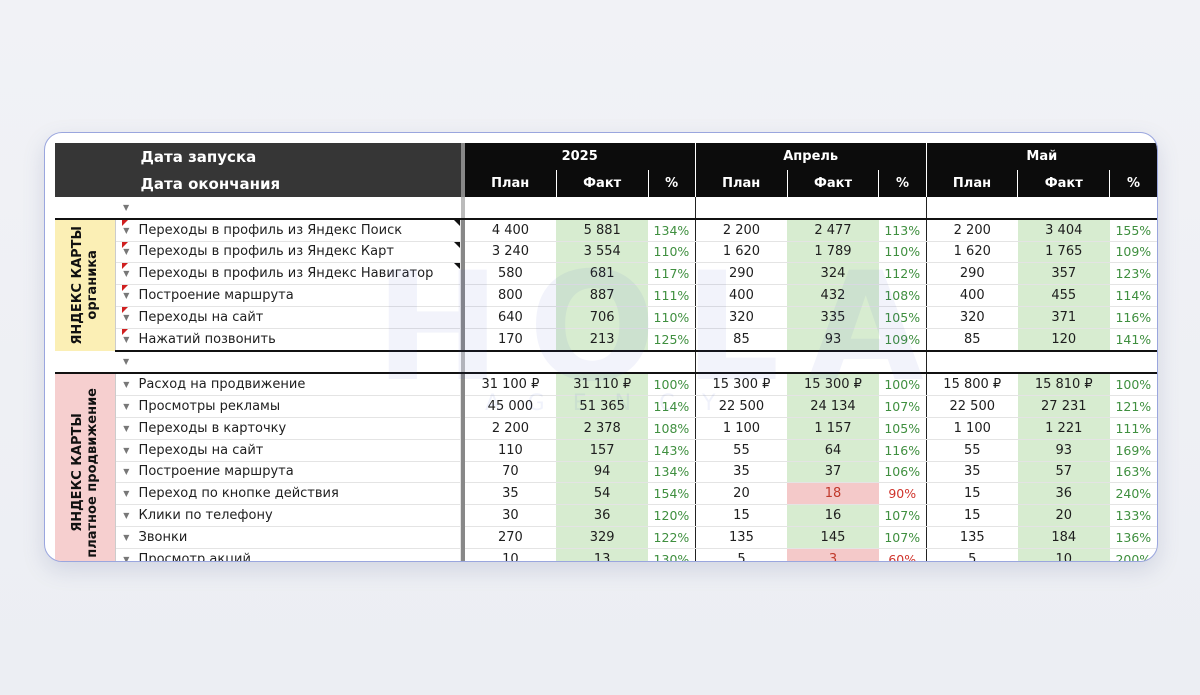  Describe the element at coordinates (602, 295) in the screenshot. I see `fact-cell: 887` at that location.